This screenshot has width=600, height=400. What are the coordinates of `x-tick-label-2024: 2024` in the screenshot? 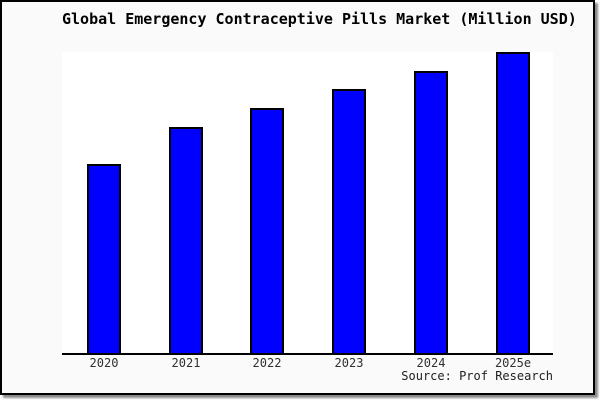 It's located at (431, 363).